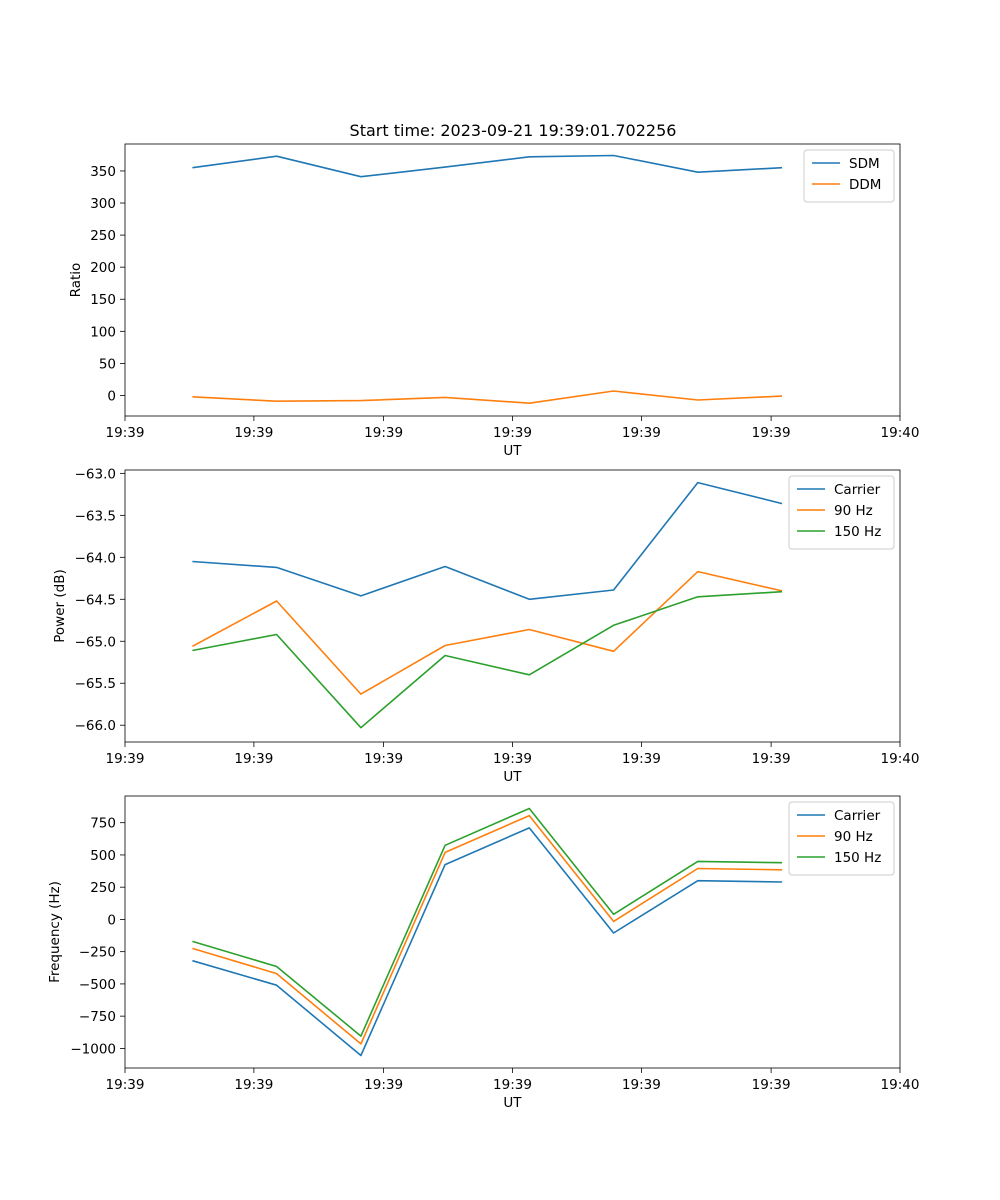 The height and width of the screenshot is (1200, 1000). I want to click on legend-label: DDM, so click(865, 185).